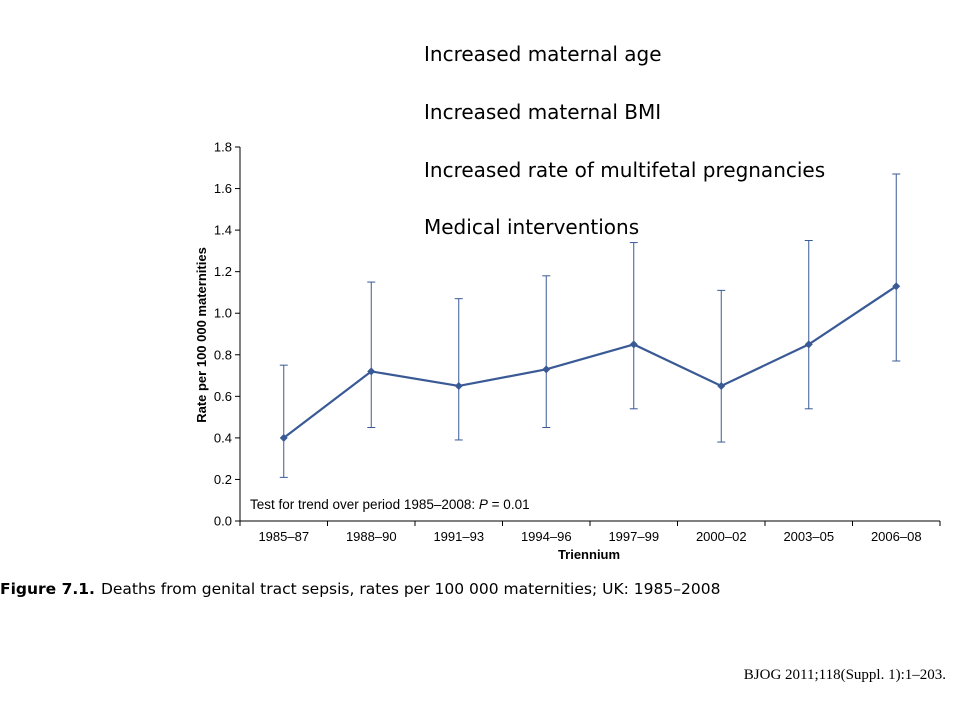 The width and height of the screenshot is (960, 720). Describe the element at coordinates (625, 170) in the screenshot. I see `bullet-item: Increased rate of multifetal pregnancies` at that location.